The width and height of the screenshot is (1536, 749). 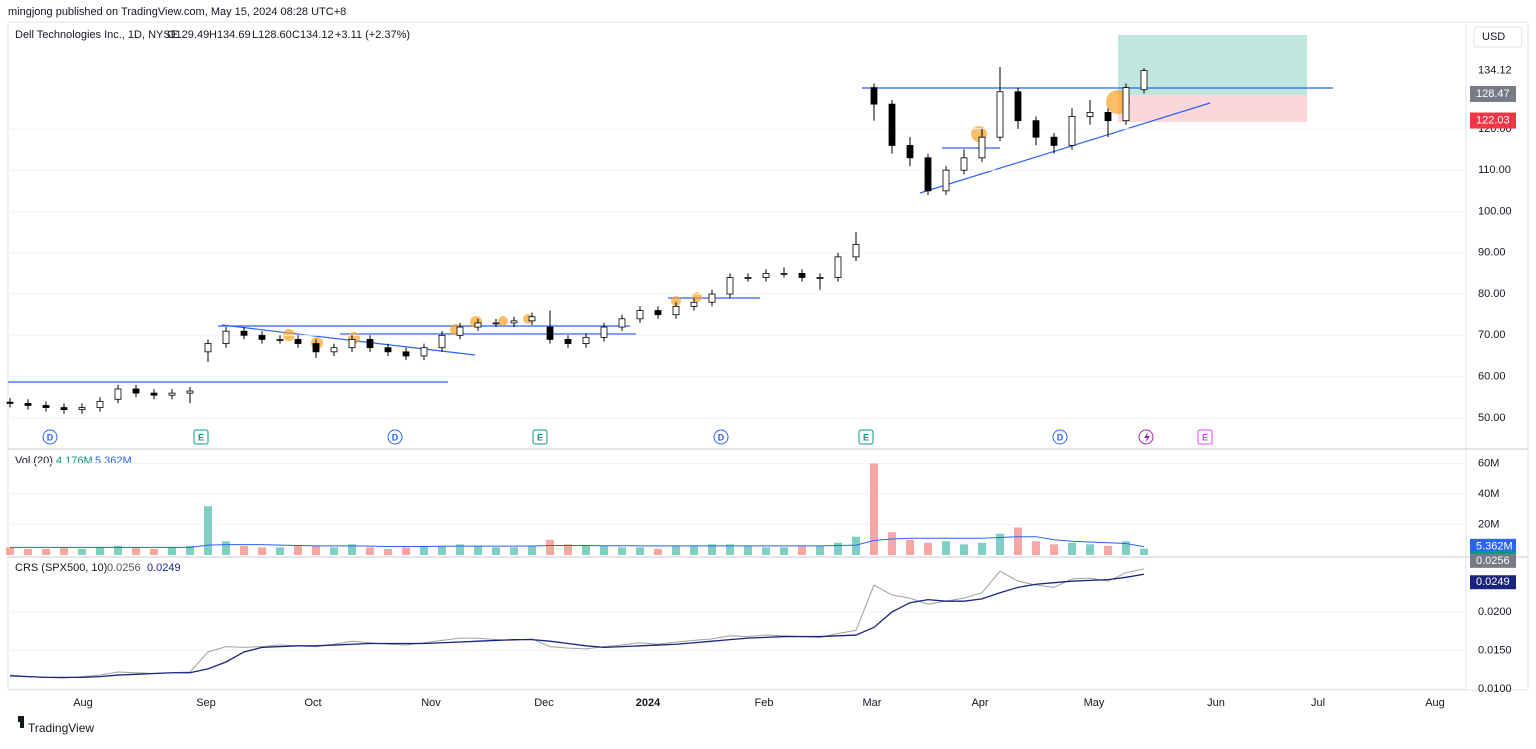 I want to click on x-tick-label: Aug, so click(x=1435, y=703).